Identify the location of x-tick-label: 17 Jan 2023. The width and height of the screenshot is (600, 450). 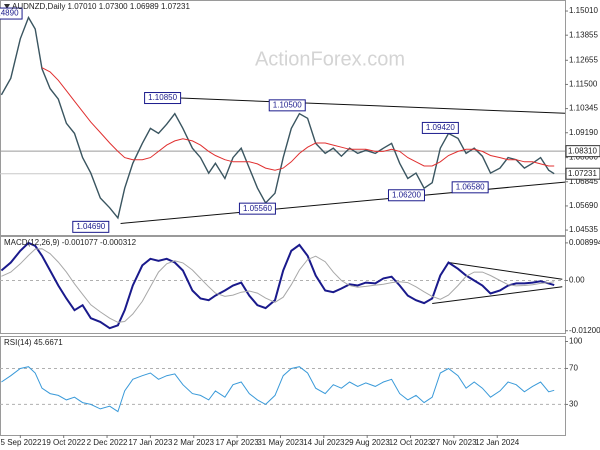
(150, 442).